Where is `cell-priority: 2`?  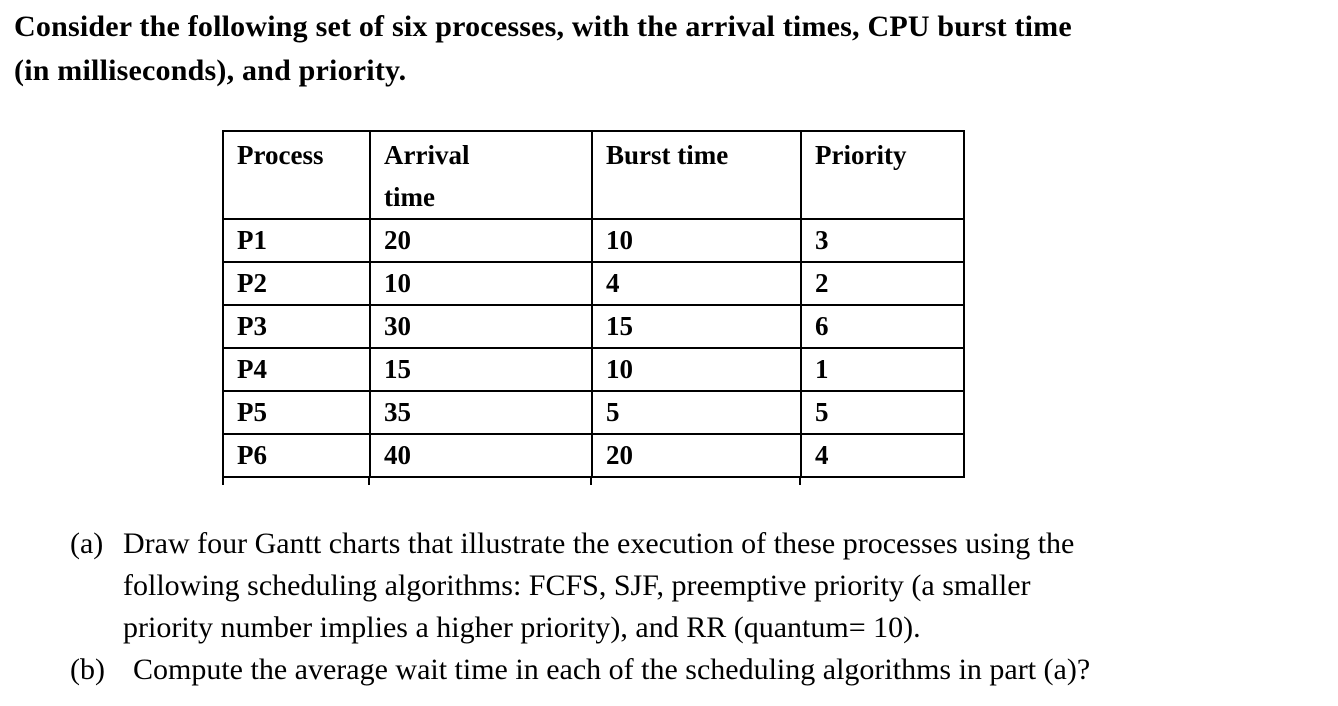
cell-priority: 2 is located at coordinates (882, 283).